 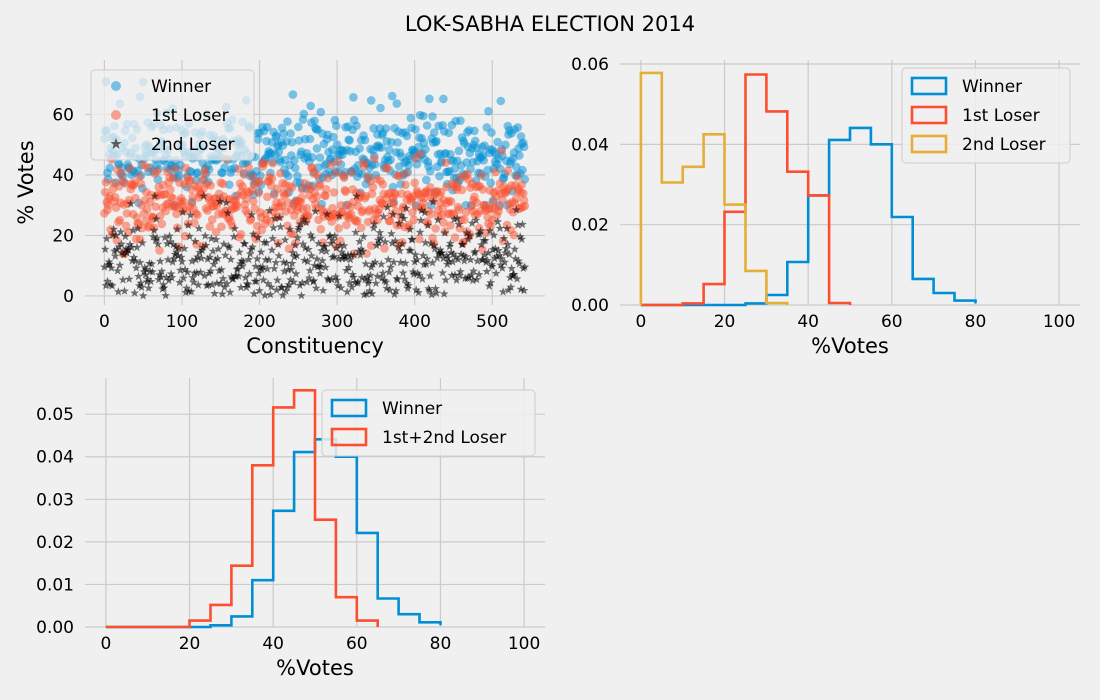 I want to click on legend-label: 1st Loser, so click(x=1001, y=116).